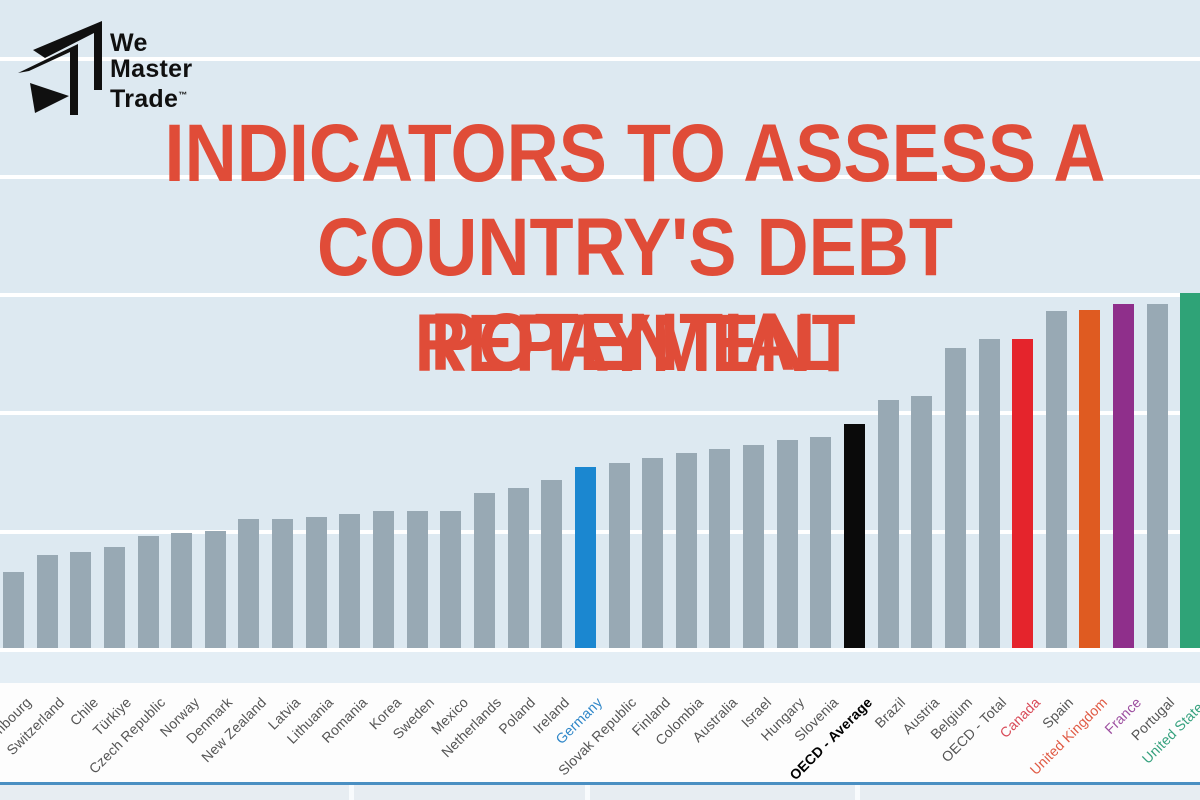  What do you see at coordinates (1157, 475) in the screenshot?
I see `bar-portugal` at bounding box center [1157, 475].